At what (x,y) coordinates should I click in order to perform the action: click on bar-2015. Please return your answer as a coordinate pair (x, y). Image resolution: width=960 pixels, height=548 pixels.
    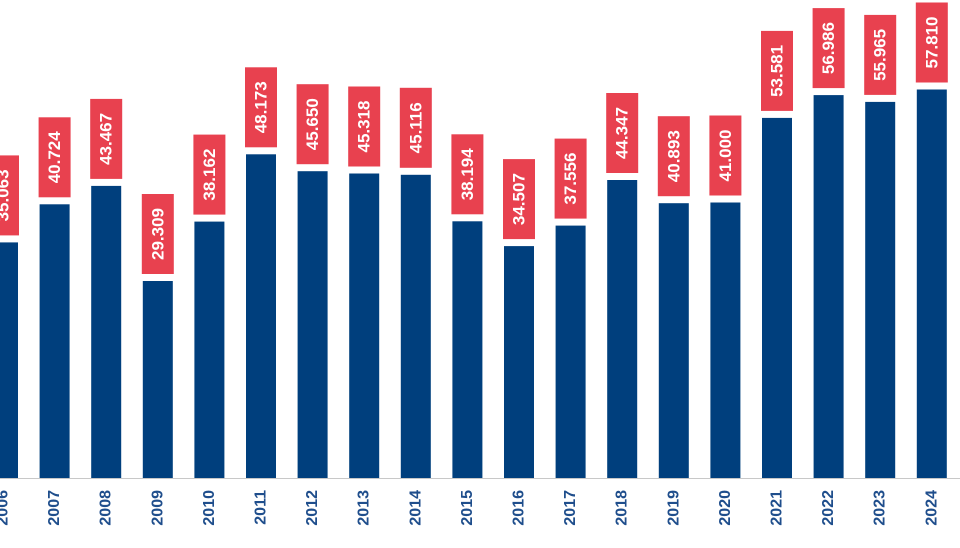
    Looking at the image, I should click on (467, 350).